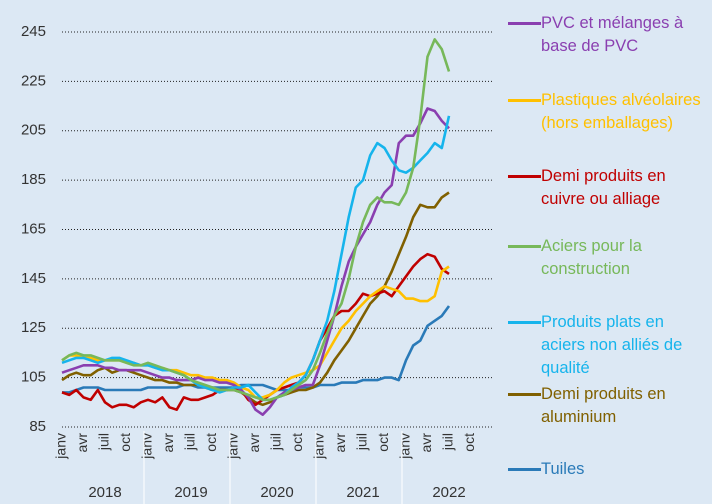  What do you see at coordinates (33, 130) in the screenshot?
I see `y-tick-label: 205` at bounding box center [33, 130].